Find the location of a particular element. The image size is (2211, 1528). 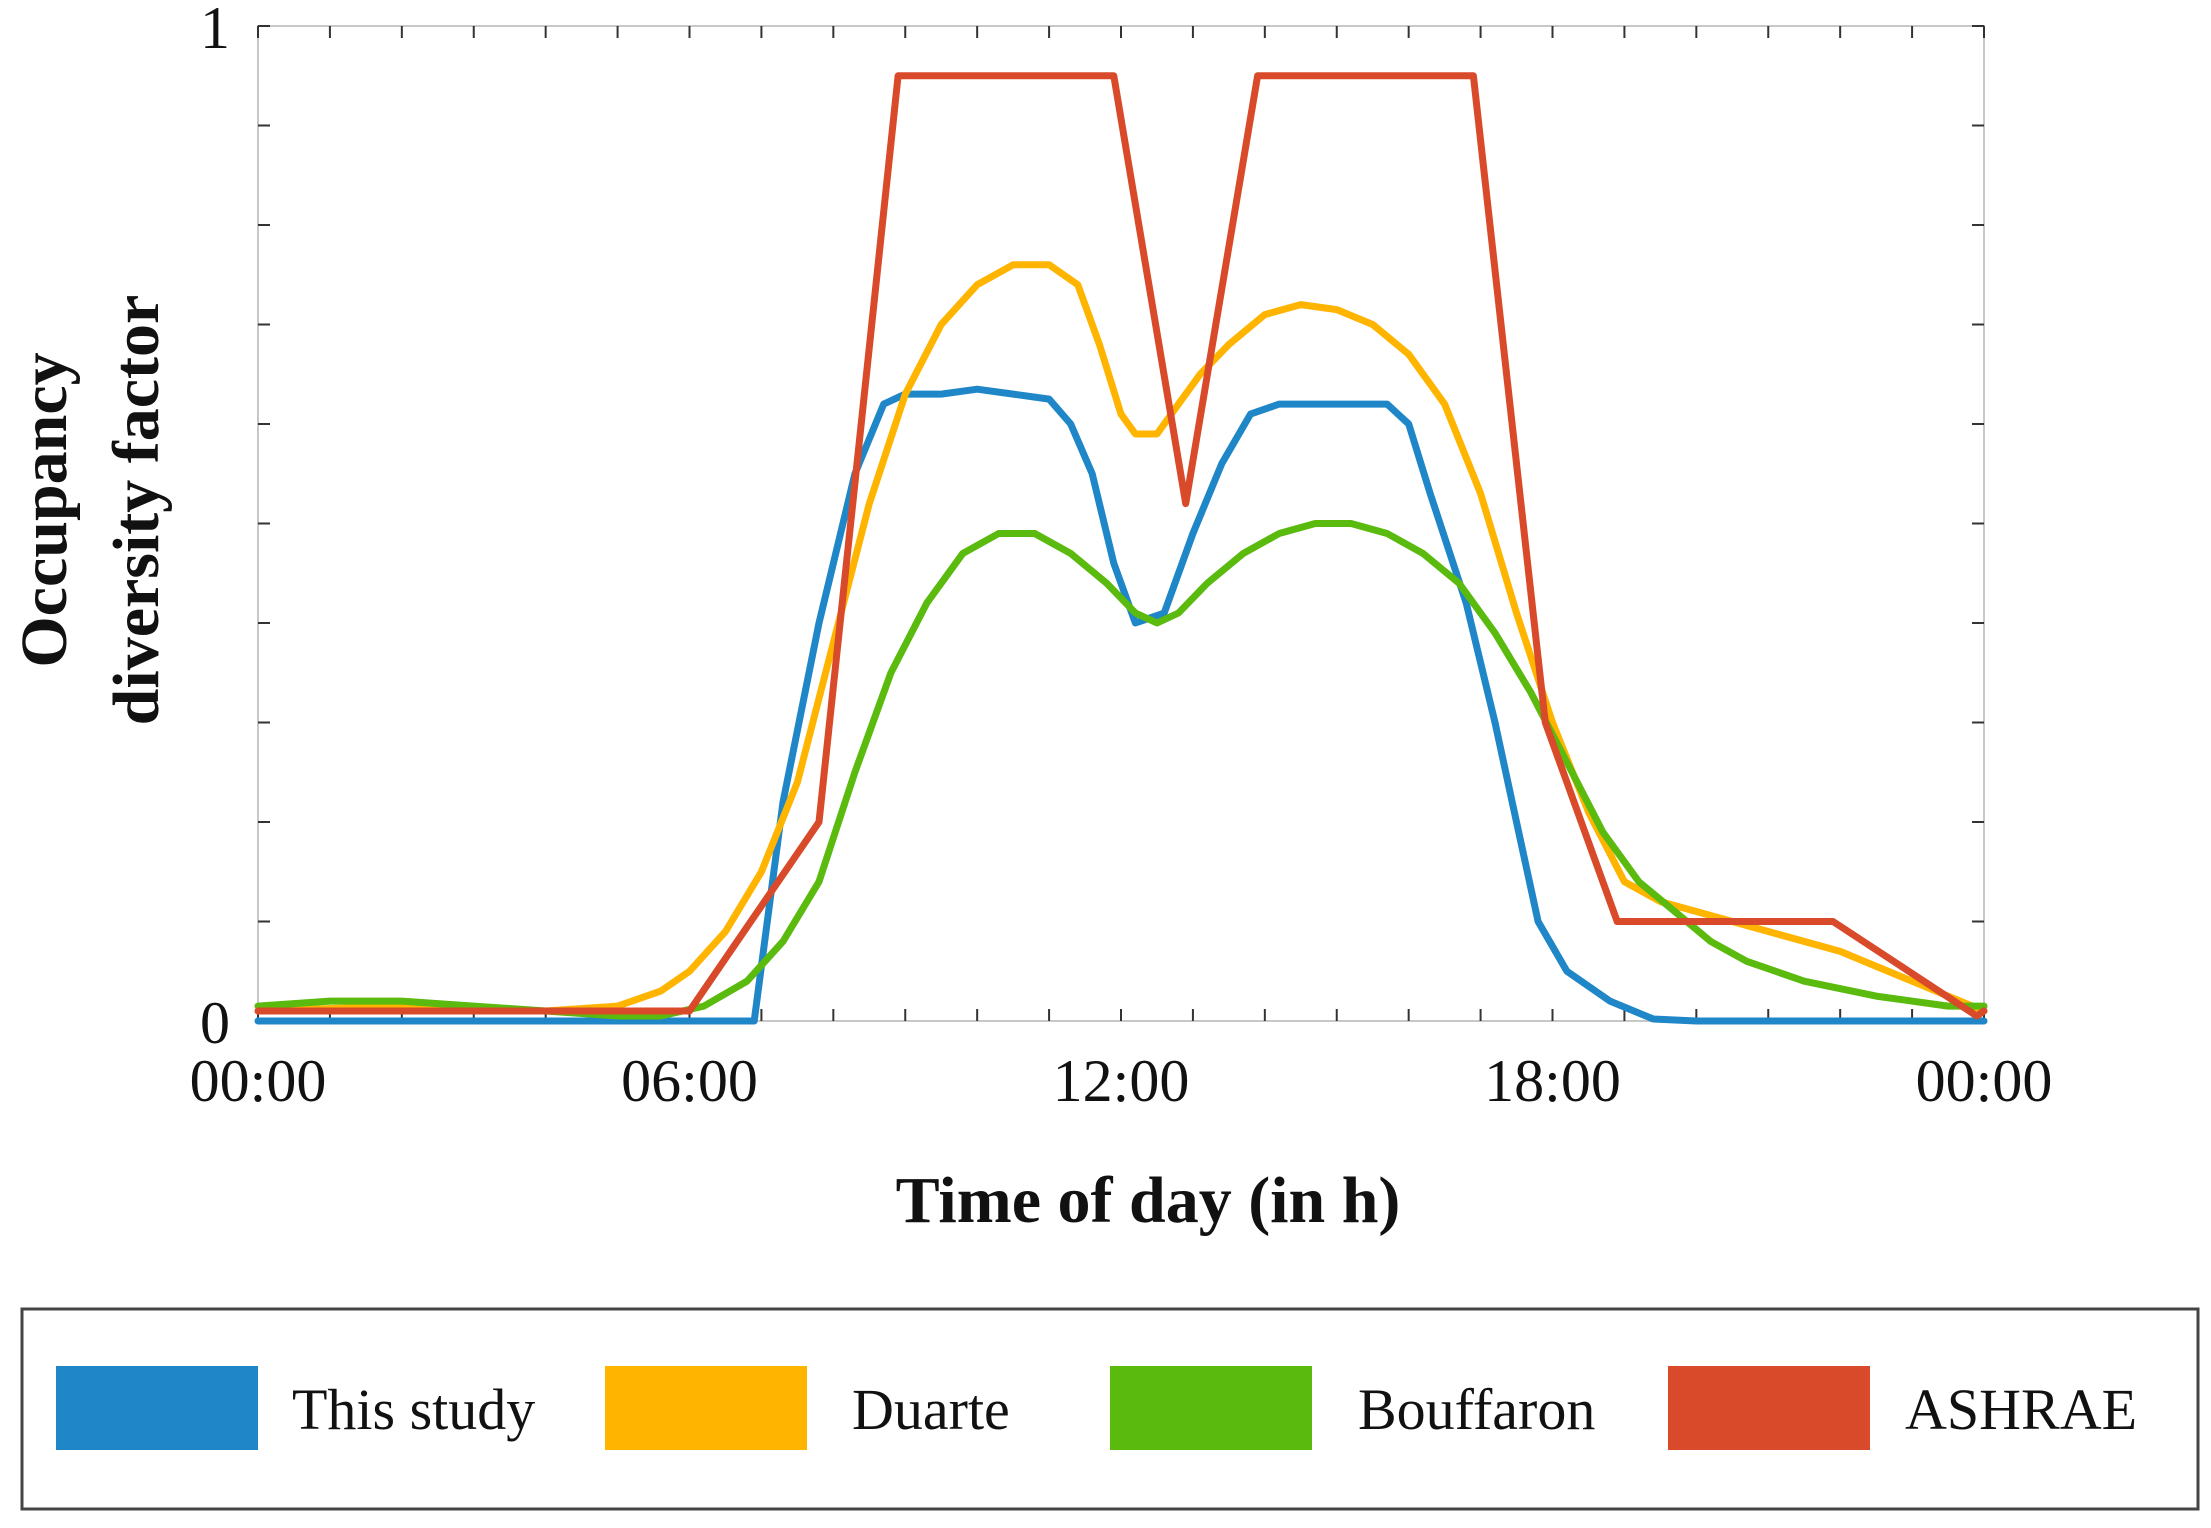

legend-swatch-this-study is located at coordinates (157, 1408).